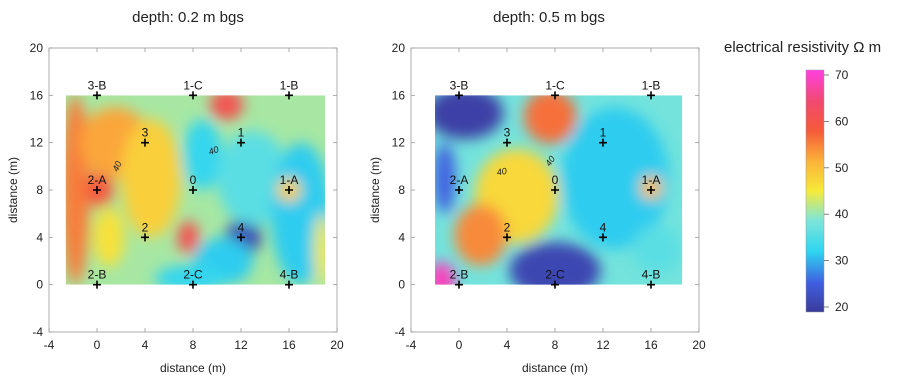 Image resolution: width=902 pixels, height=384 pixels. What do you see at coordinates (399, 332) in the screenshot?
I see `y-tick-label: -4` at bounding box center [399, 332].